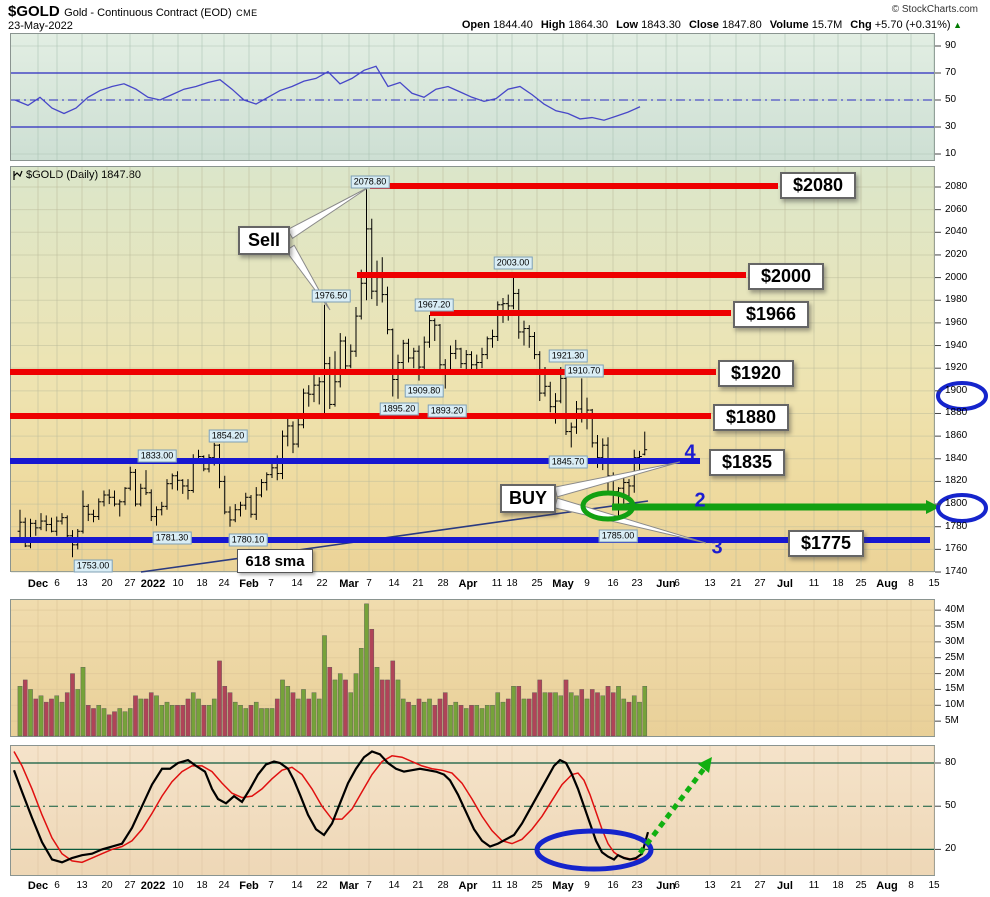 This screenshot has height=897, width=990. Describe the element at coordinates (666, 584) in the screenshot. I see `x-axis-label: Jun` at that location.